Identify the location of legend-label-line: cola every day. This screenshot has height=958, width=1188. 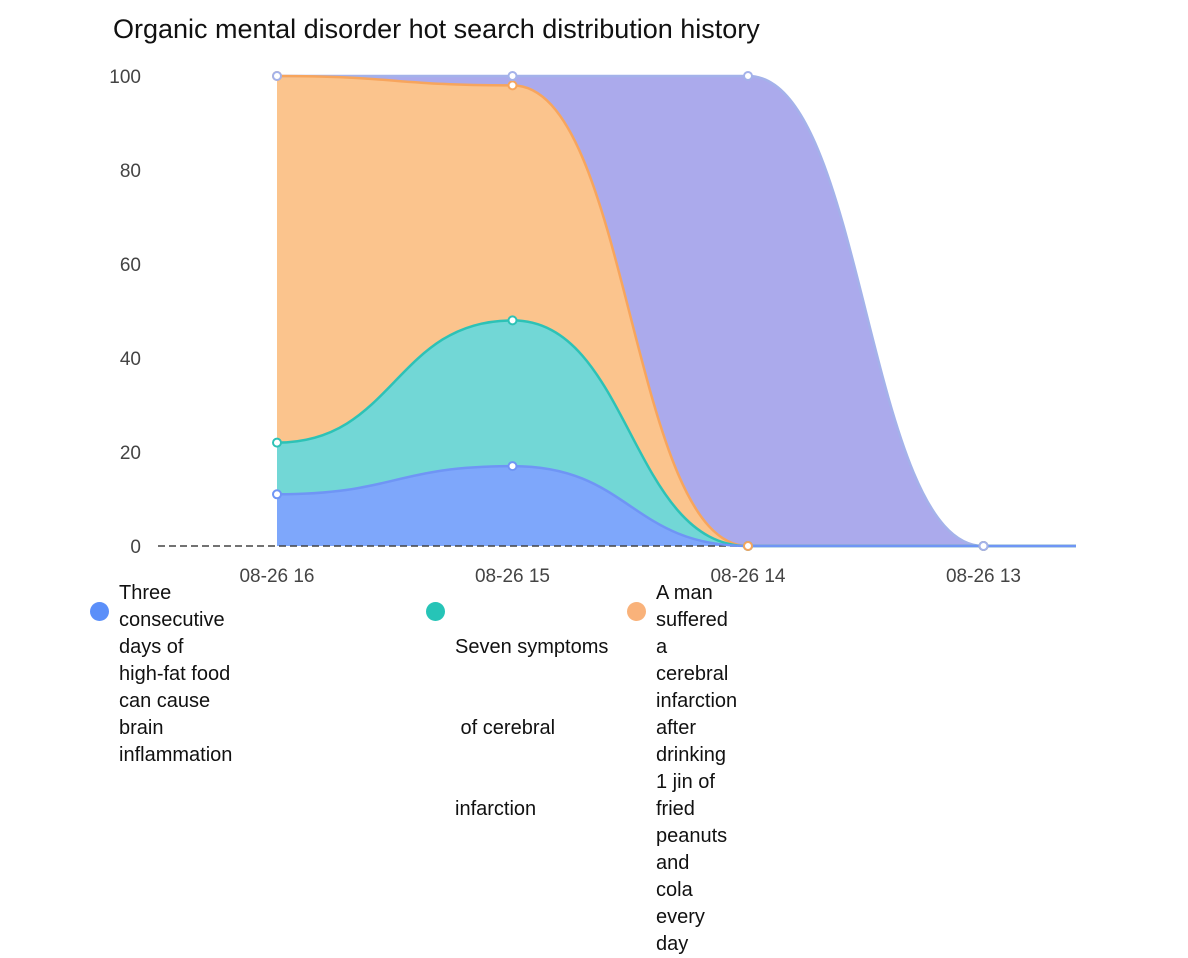
(680, 917).